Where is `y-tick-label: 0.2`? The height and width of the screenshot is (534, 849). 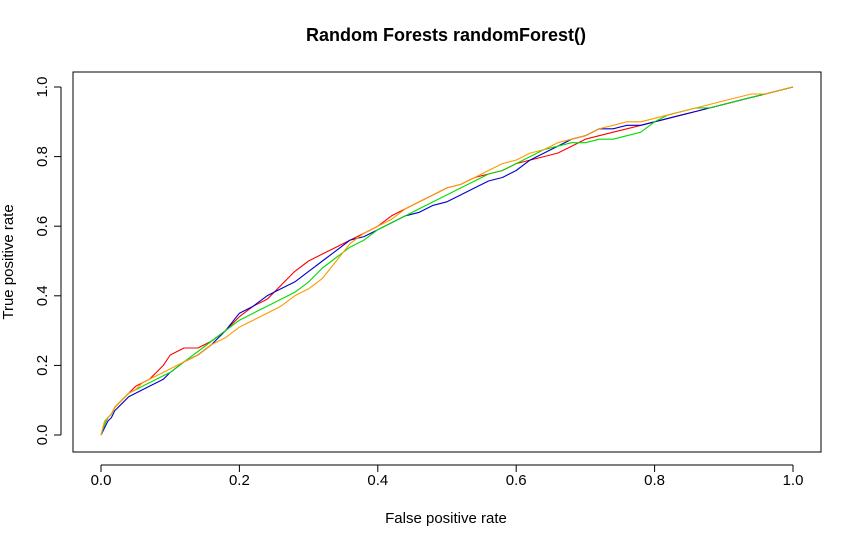
y-tick-label: 0.2 is located at coordinates (42, 365).